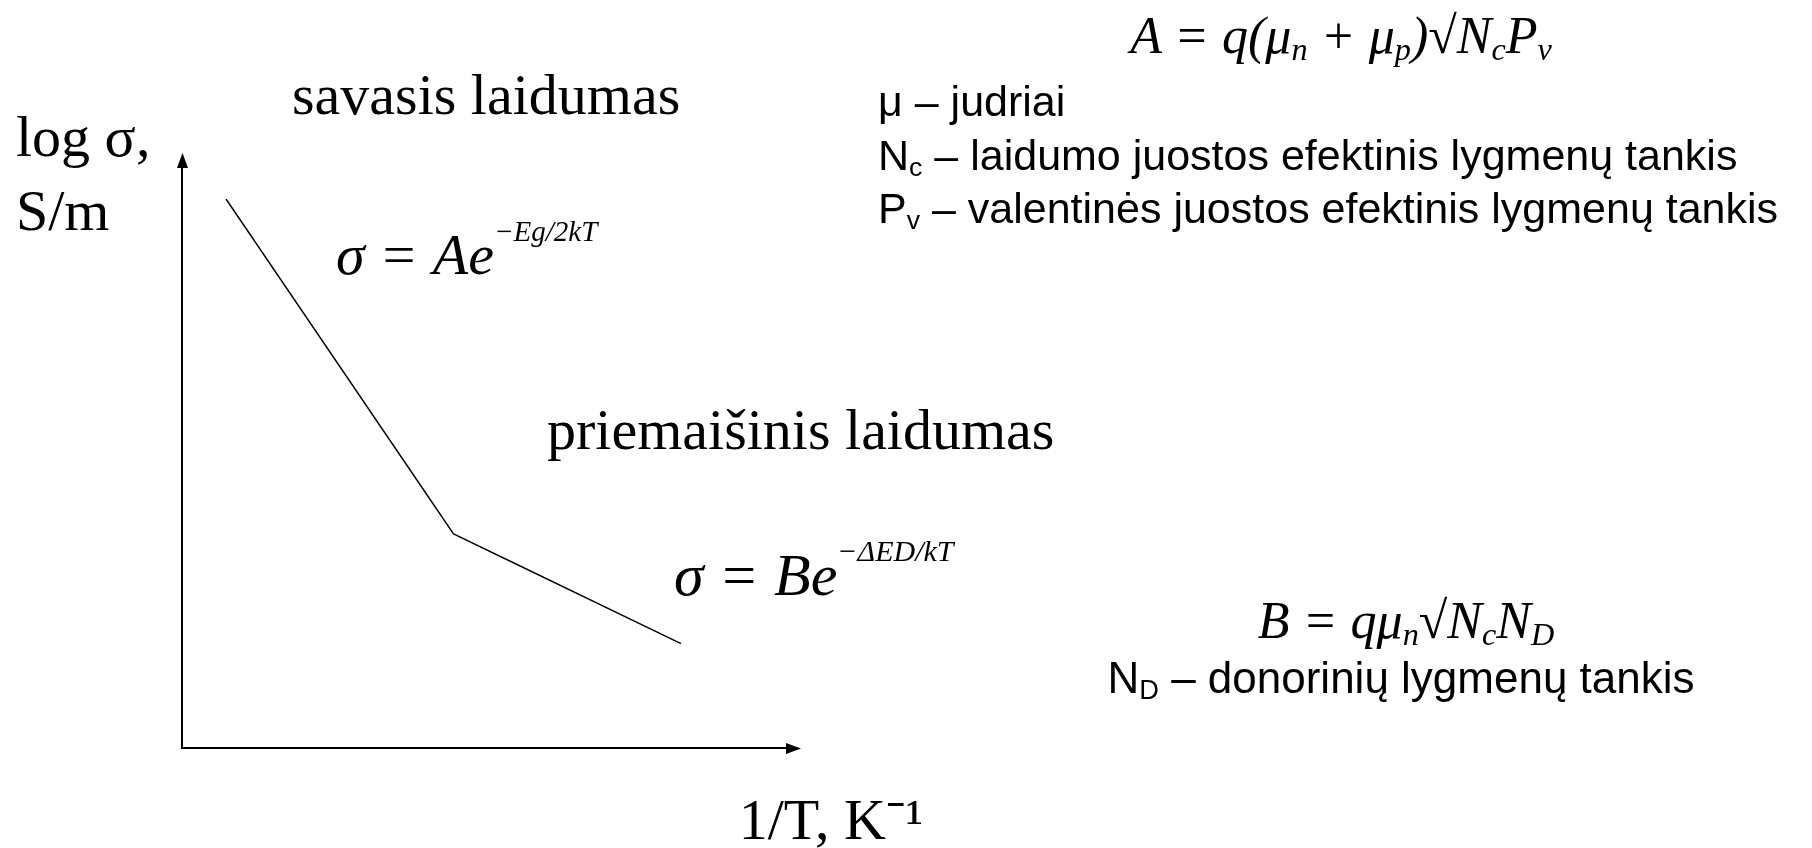 This screenshot has height=848, width=1812. Describe the element at coordinates (1406, 622) in the screenshot. I see `text: B = qμ$_{n}$√N$_{c}$N$_{D}$` at that location.